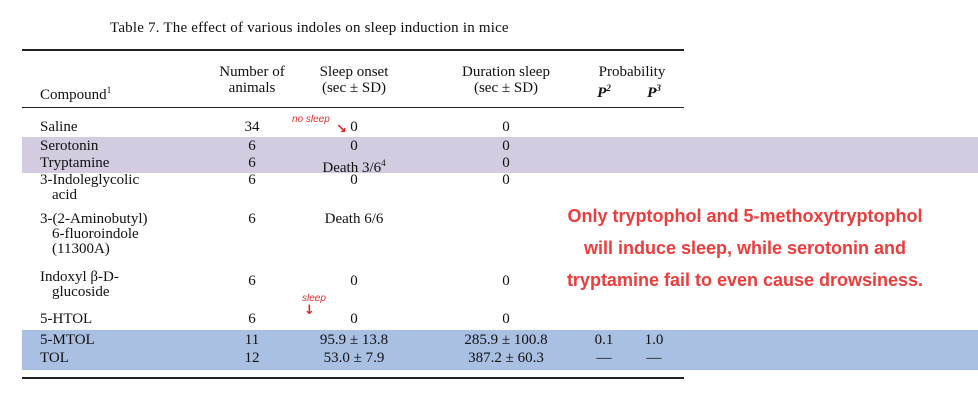 Image resolution: width=978 pixels, height=417 pixels. Describe the element at coordinates (252, 340) in the screenshot. I see `animal-count: 11` at that location.